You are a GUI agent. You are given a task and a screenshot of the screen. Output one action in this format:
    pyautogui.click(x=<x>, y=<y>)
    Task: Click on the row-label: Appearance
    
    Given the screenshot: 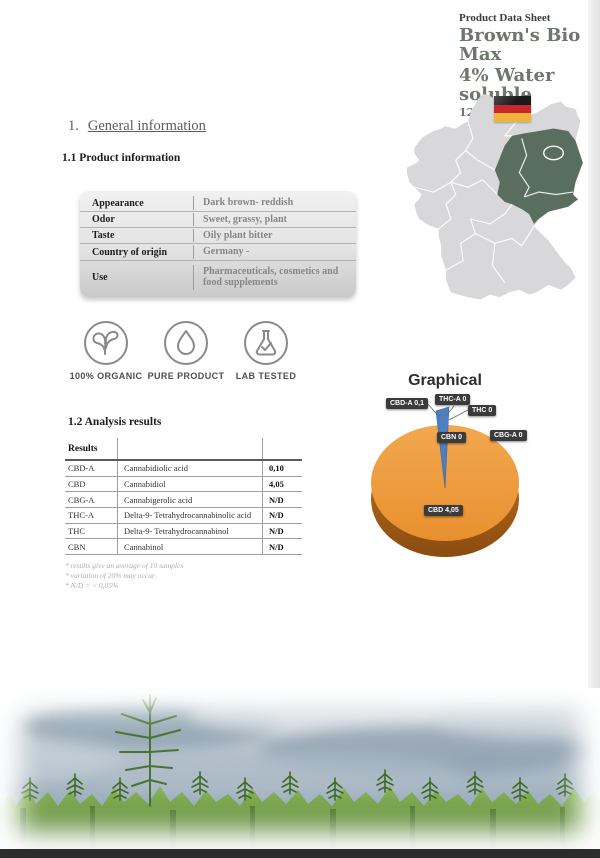 What is the action you would take?
    pyautogui.click(x=118, y=203)
    